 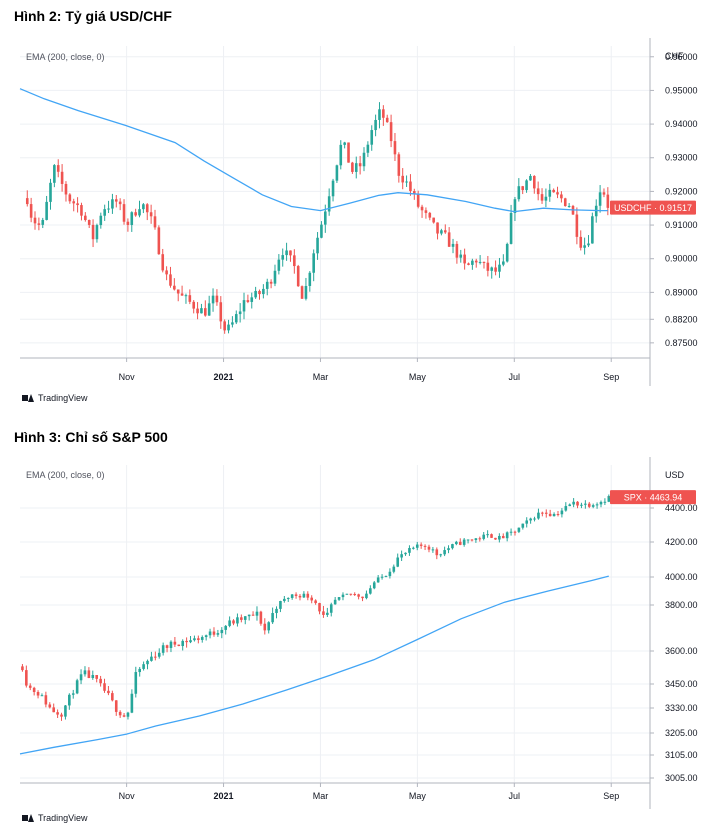 I want to click on y-tick-label: 3330.00, so click(x=681, y=708).